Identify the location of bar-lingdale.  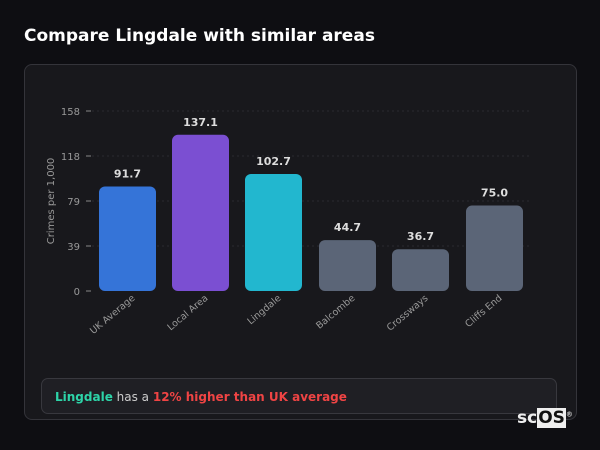
(273, 232).